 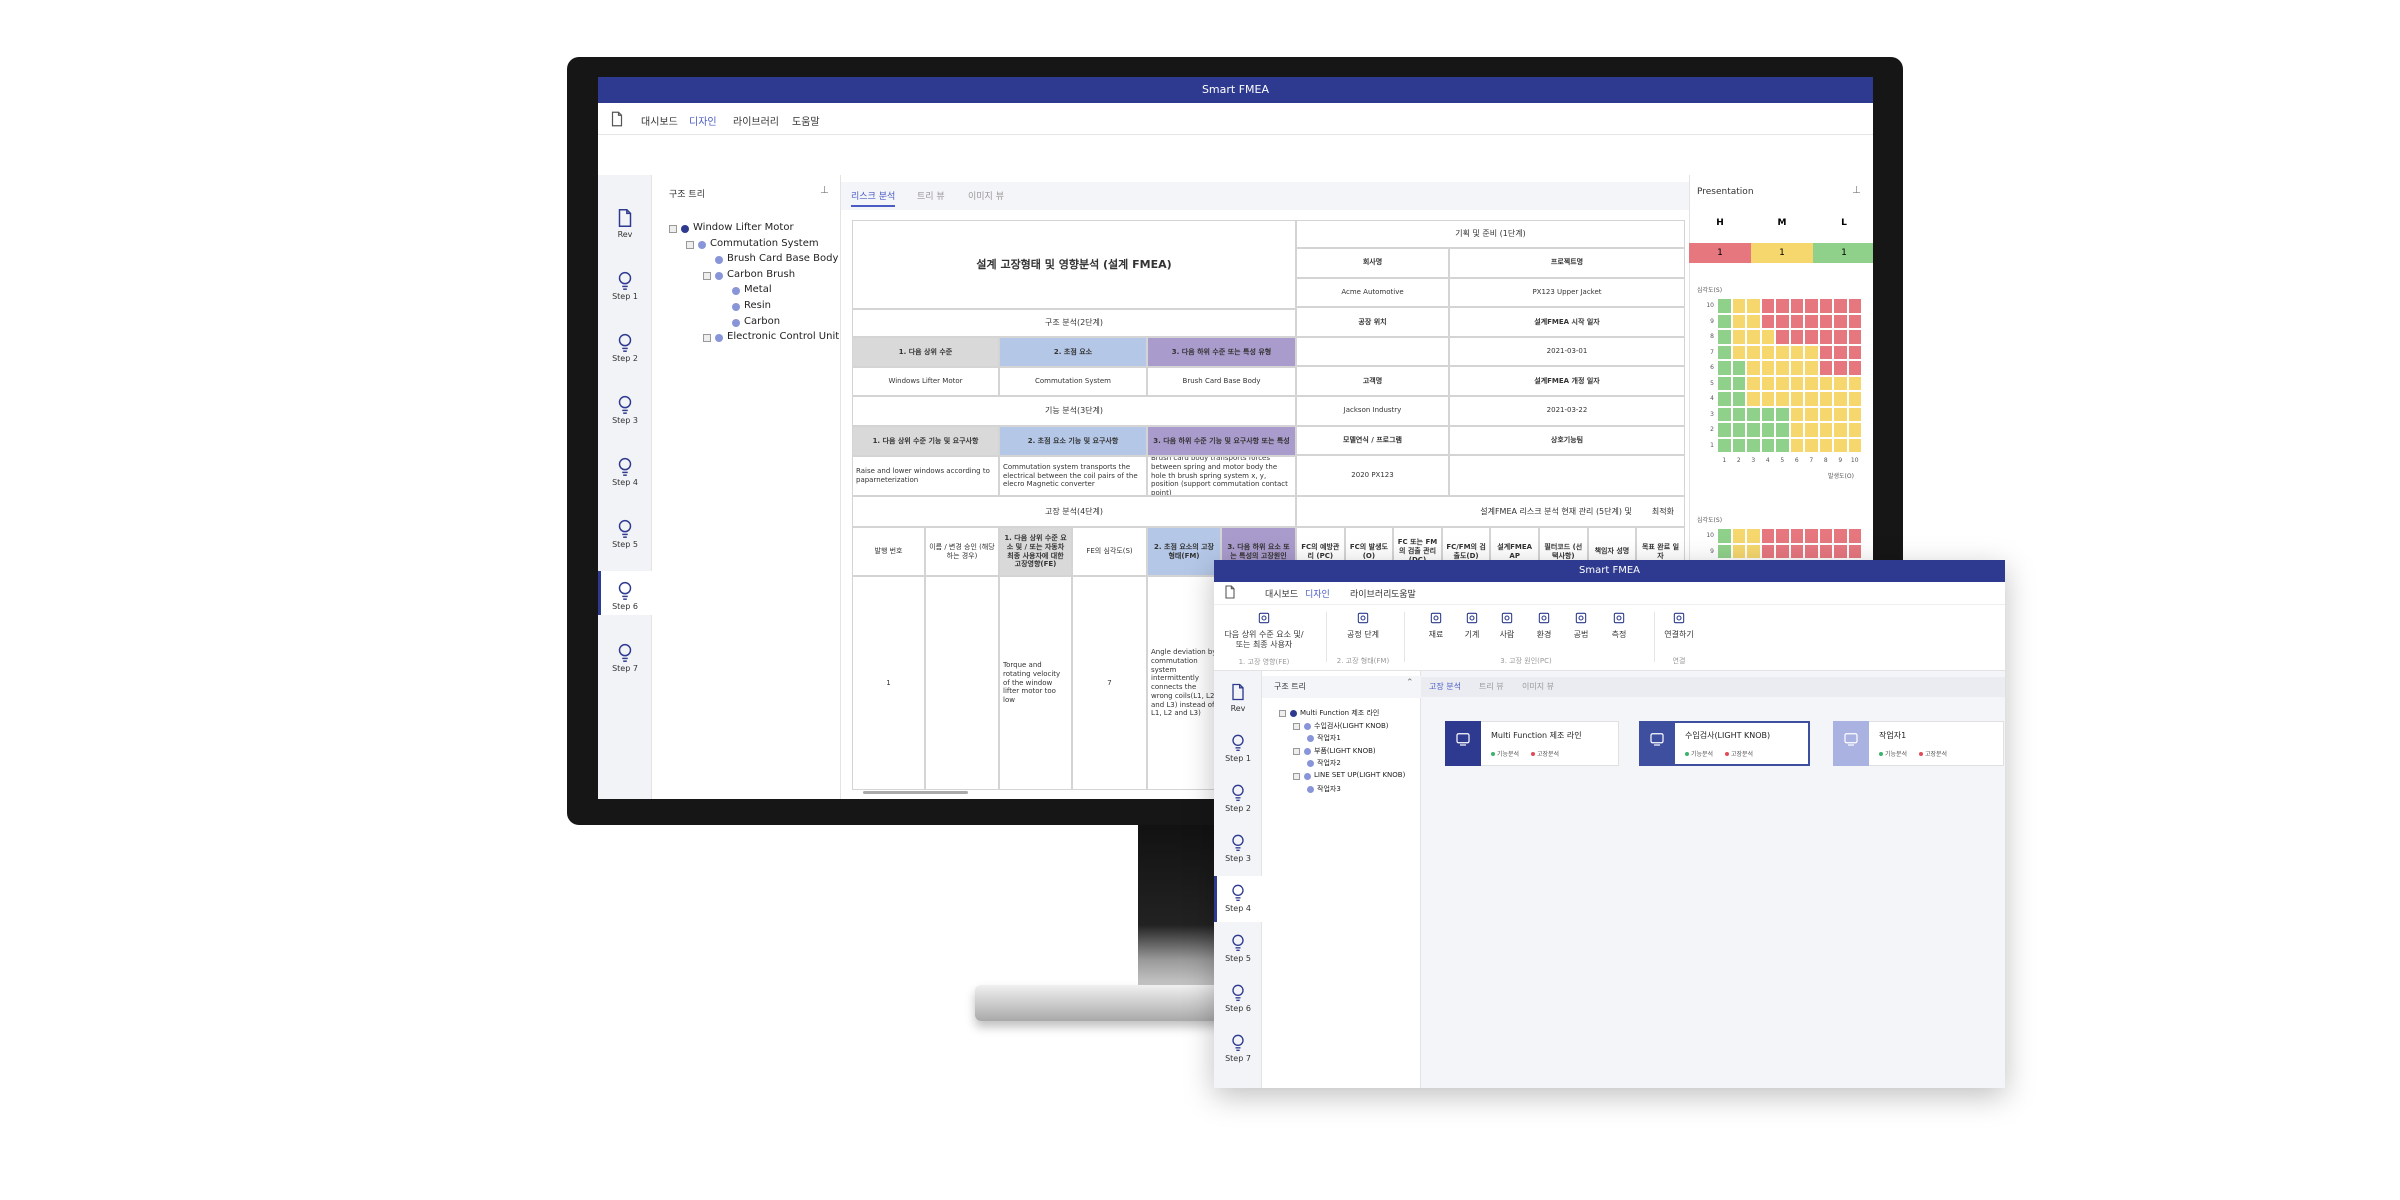 What do you see at coordinates (1329, 788) in the screenshot?
I see `tree-item: 작업자3` at bounding box center [1329, 788].